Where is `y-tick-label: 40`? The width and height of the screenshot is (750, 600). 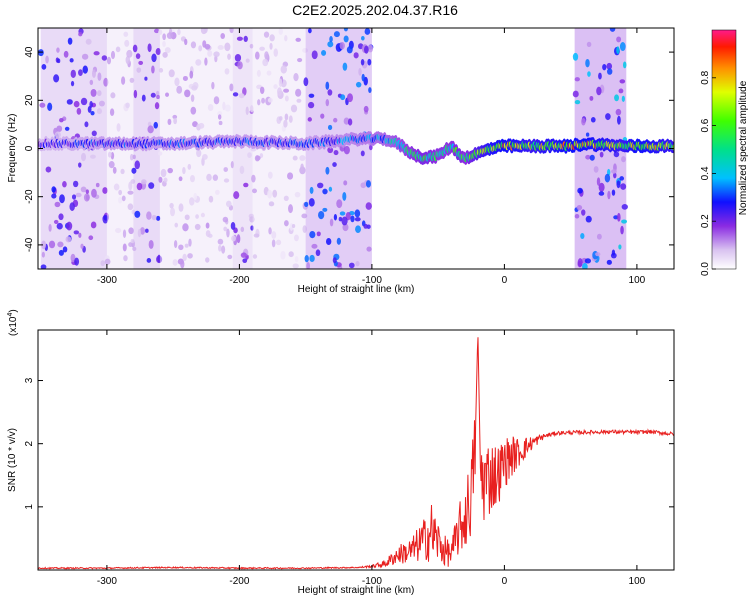
y-tick-label: 40 is located at coordinates (29, 52).